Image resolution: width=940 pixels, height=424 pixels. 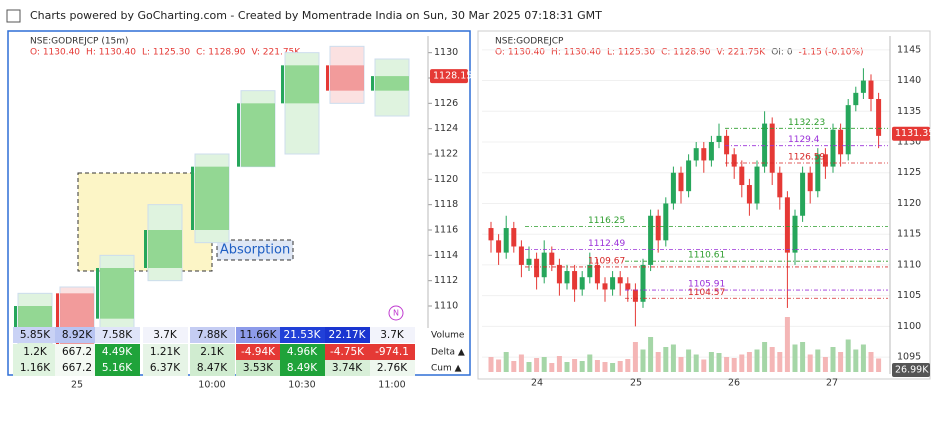 What do you see at coordinates (782, 53) in the screenshot?
I see `ohlc-field: OI: 0` at bounding box center [782, 53].